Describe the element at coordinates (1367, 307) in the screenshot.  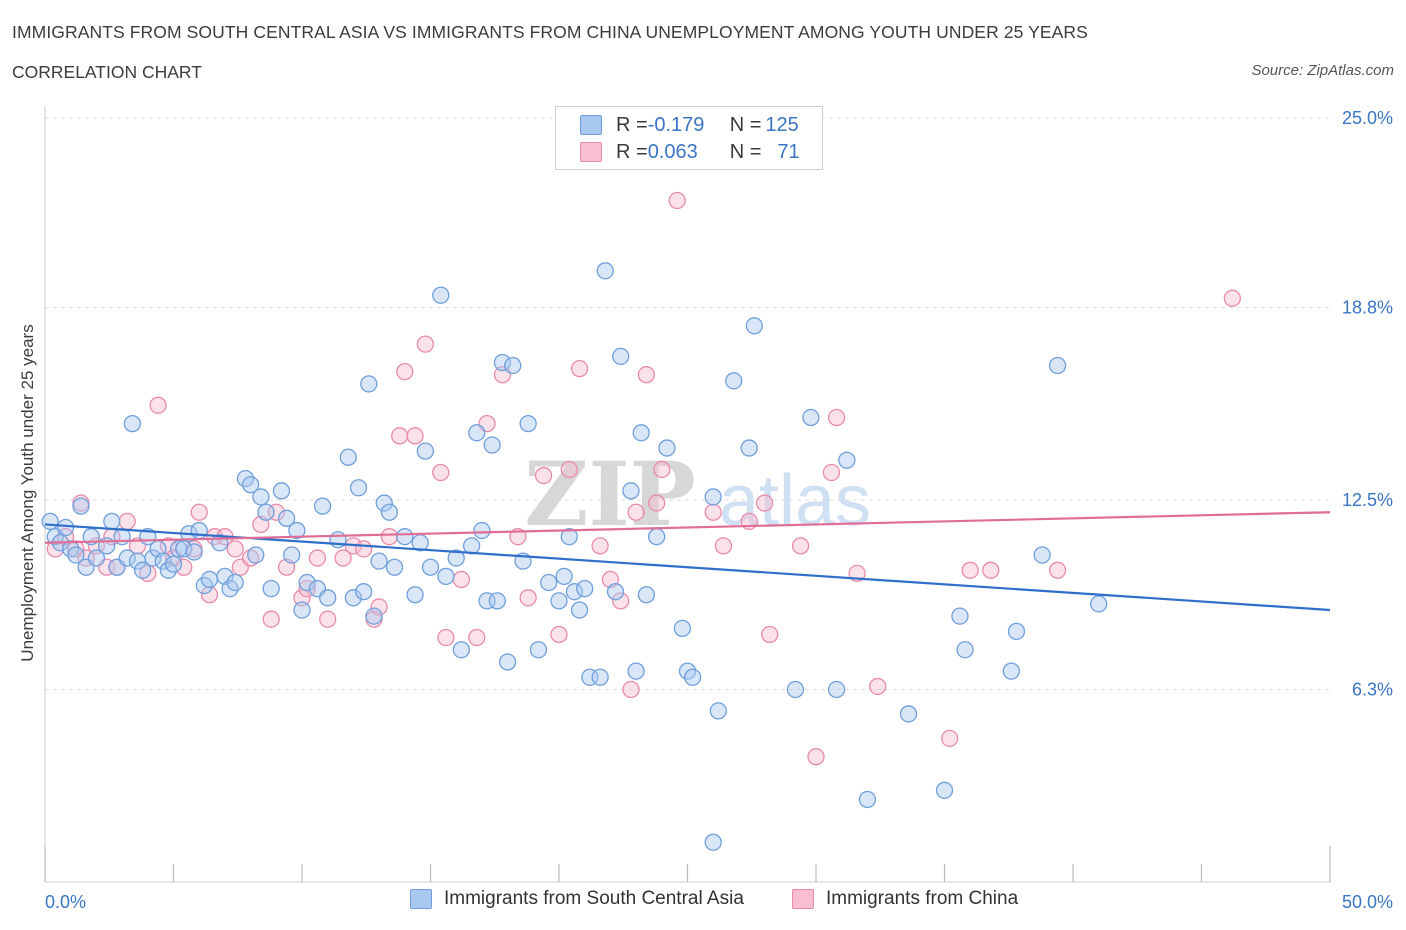
I see `y-tick-label: 18.8%` at that location.